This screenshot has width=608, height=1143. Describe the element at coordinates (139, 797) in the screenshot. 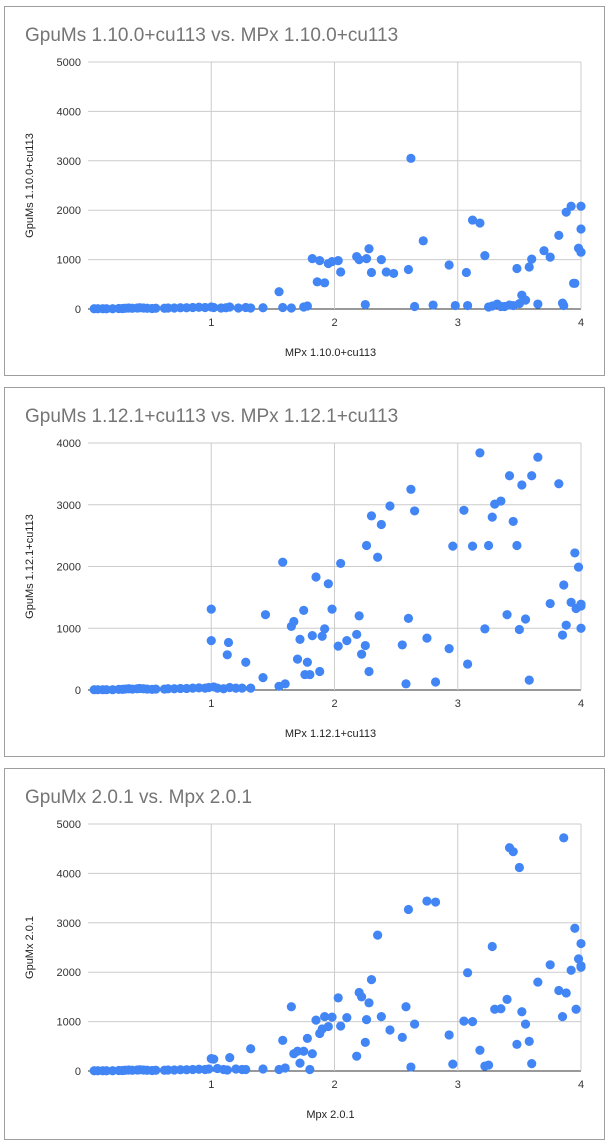

I see `chart-title: GpuMx 2.0.1 vs. Mpx 2.0.1` at that location.